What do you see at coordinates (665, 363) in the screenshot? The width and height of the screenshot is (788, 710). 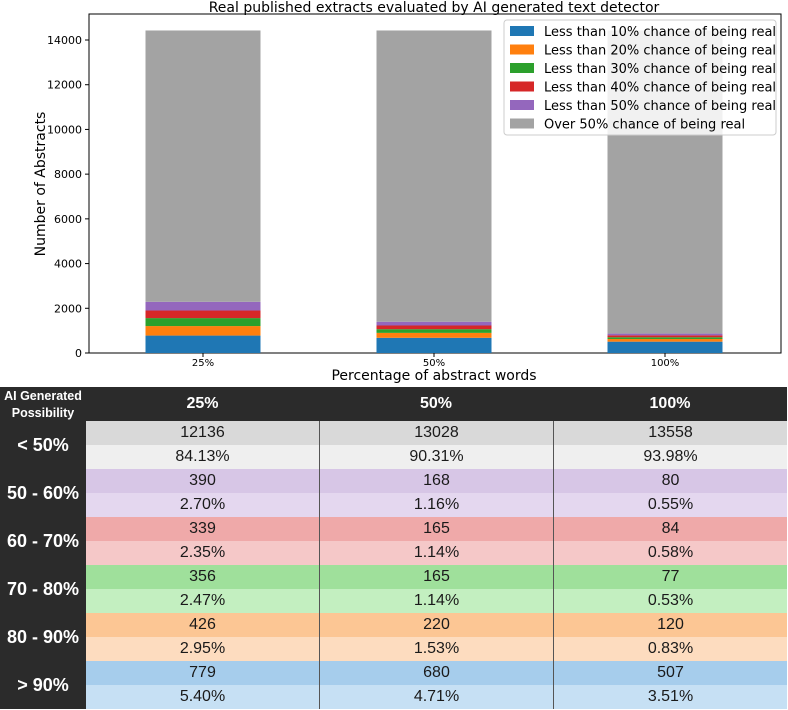 I see `x-tick-label: 100%` at bounding box center [665, 363].